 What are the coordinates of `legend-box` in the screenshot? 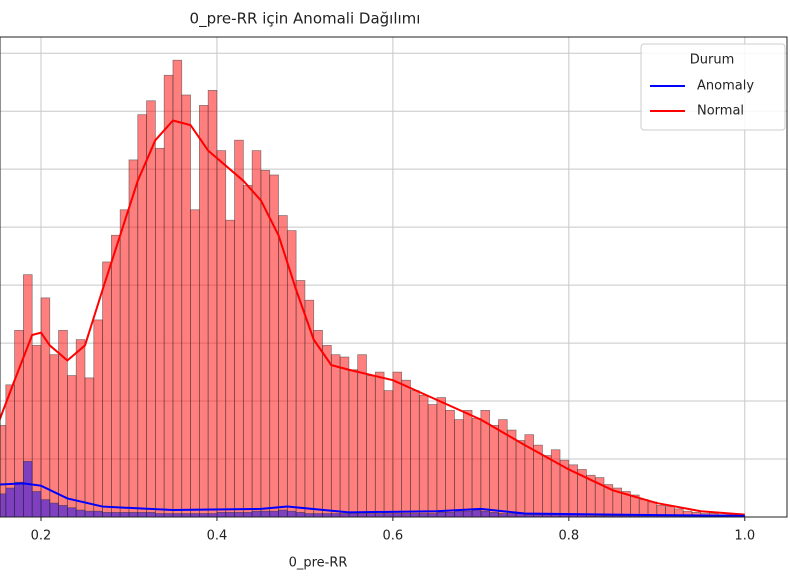 It's located at (713, 87).